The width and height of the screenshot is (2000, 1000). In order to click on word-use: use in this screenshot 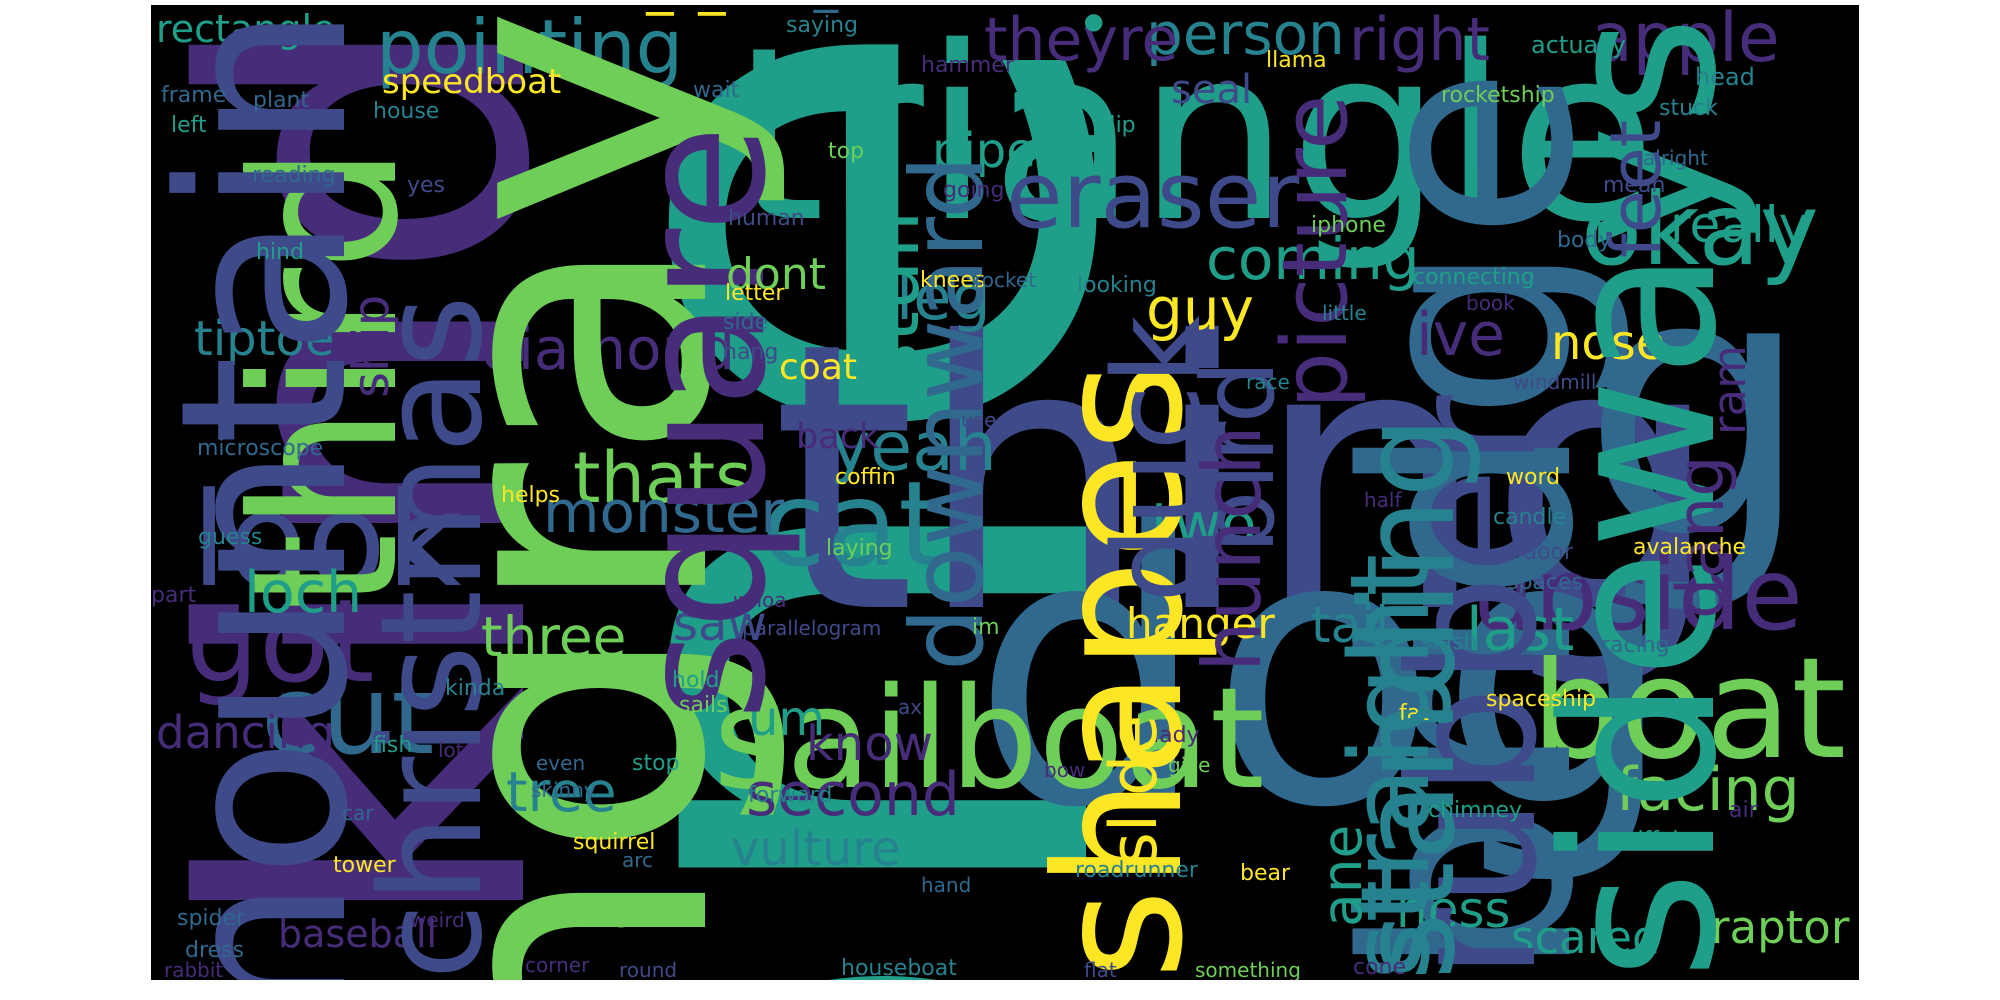, I will do `click(979, 420)`.